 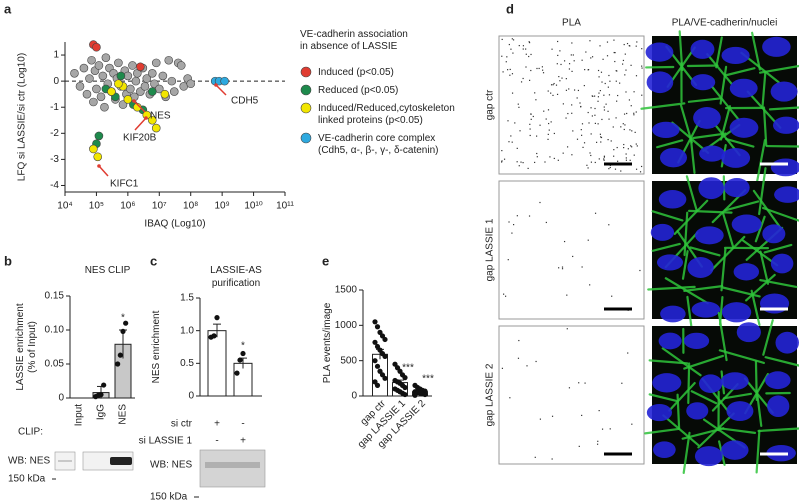 What do you see at coordinates (96, 206) in the screenshot?
I see `x-tick-label: 10⁵` at bounding box center [96, 206].